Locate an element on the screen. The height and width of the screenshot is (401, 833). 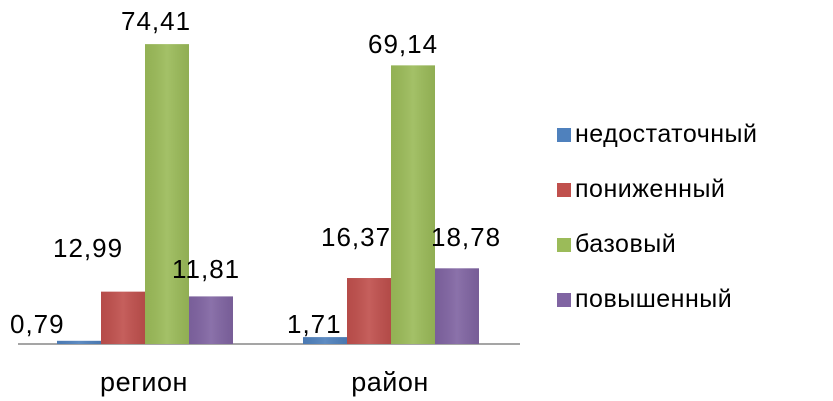
data-label: 0,79 is located at coordinates (37, 324).